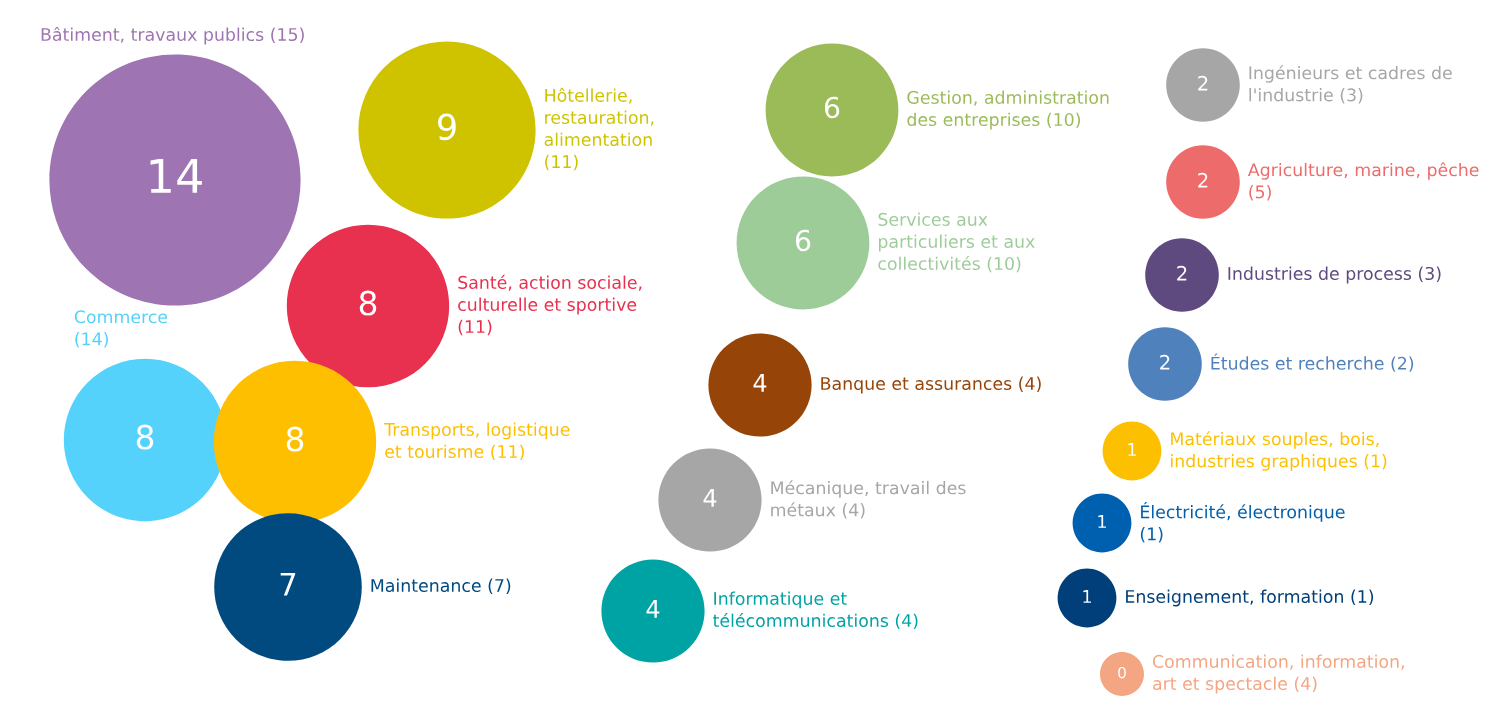 The image size is (1491, 722). Describe the element at coordinates (1350, 84) in the screenshot. I see `category-label: Ingénieurs et cadres de l'industrie (3)` at that location.